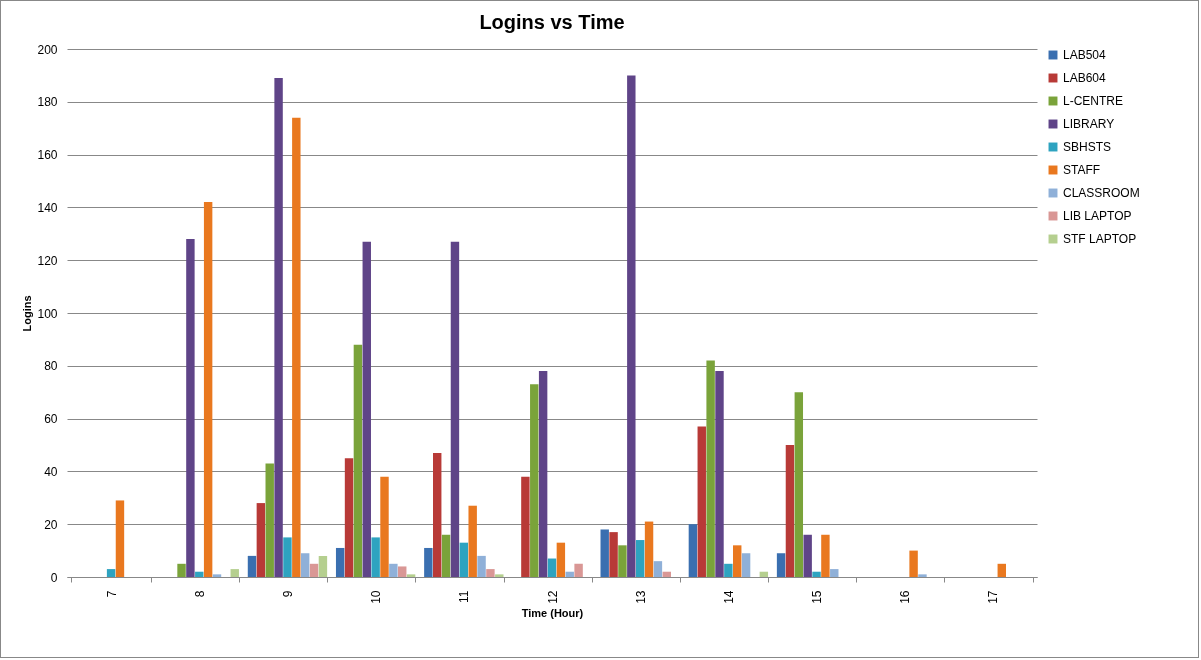 Image resolution: width=1201 pixels, height=660 pixels. What do you see at coordinates (47, 313) in the screenshot?
I see `y-tick-label: 100` at bounding box center [47, 313].